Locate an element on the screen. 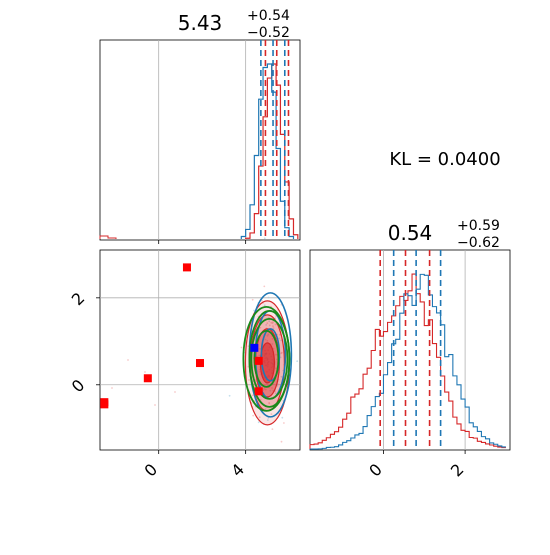  param1-title: 5.43 is located at coordinates (200, 23).